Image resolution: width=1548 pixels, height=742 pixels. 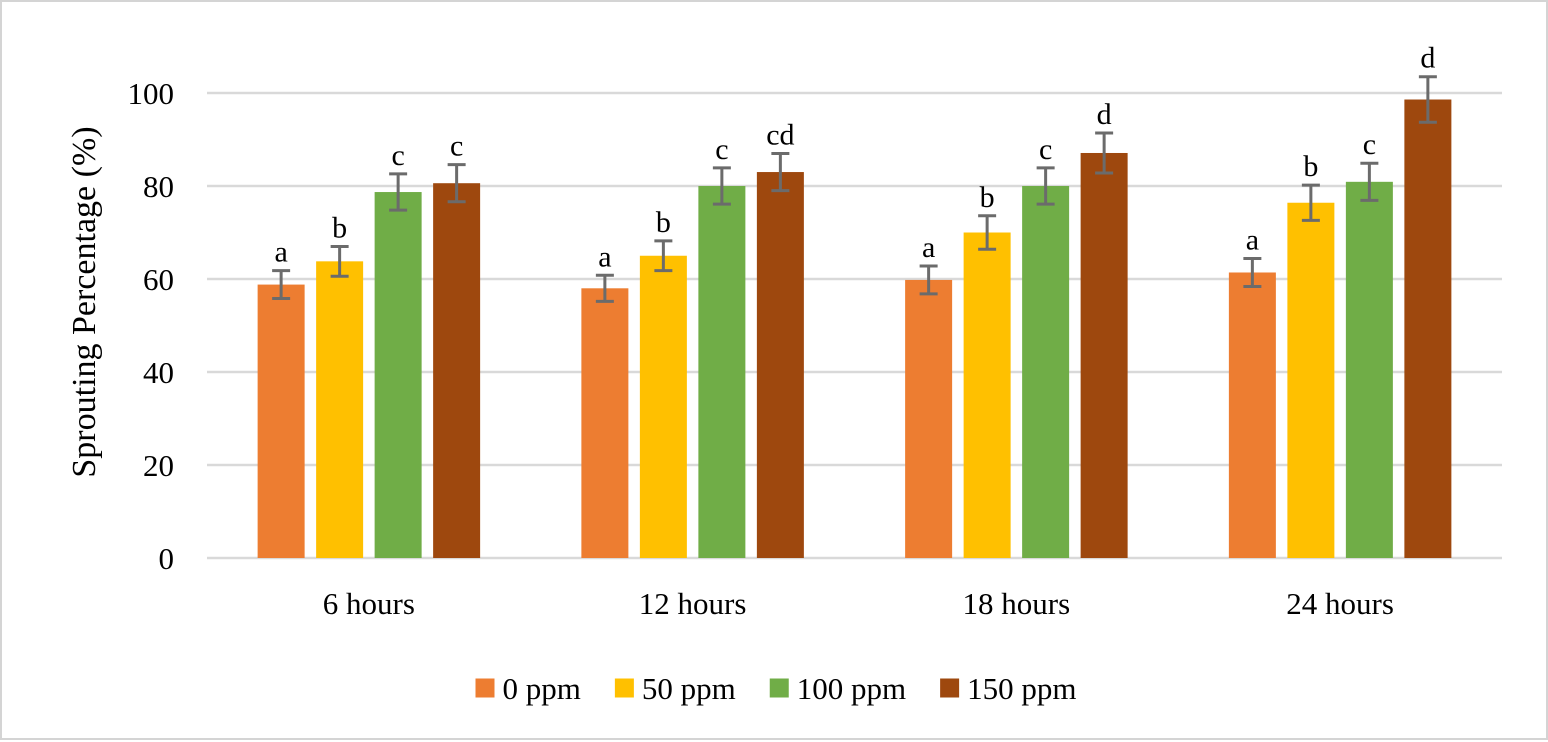 What do you see at coordinates (693, 603) in the screenshot?
I see `x-tick-label: 12 hours` at bounding box center [693, 603].